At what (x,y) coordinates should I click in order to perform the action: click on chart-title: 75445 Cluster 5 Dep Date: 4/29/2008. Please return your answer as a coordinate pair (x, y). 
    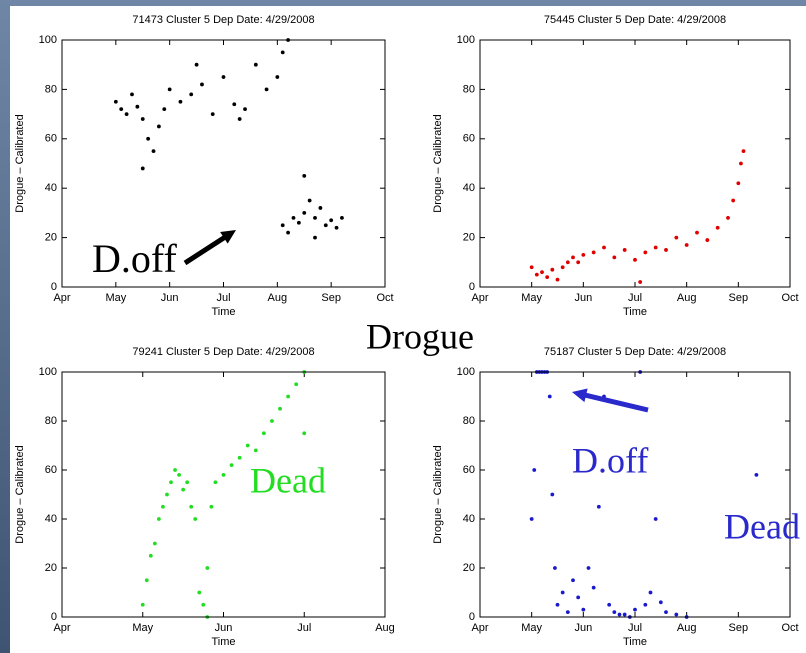
    Looking at the image, I should click on (635, 20).